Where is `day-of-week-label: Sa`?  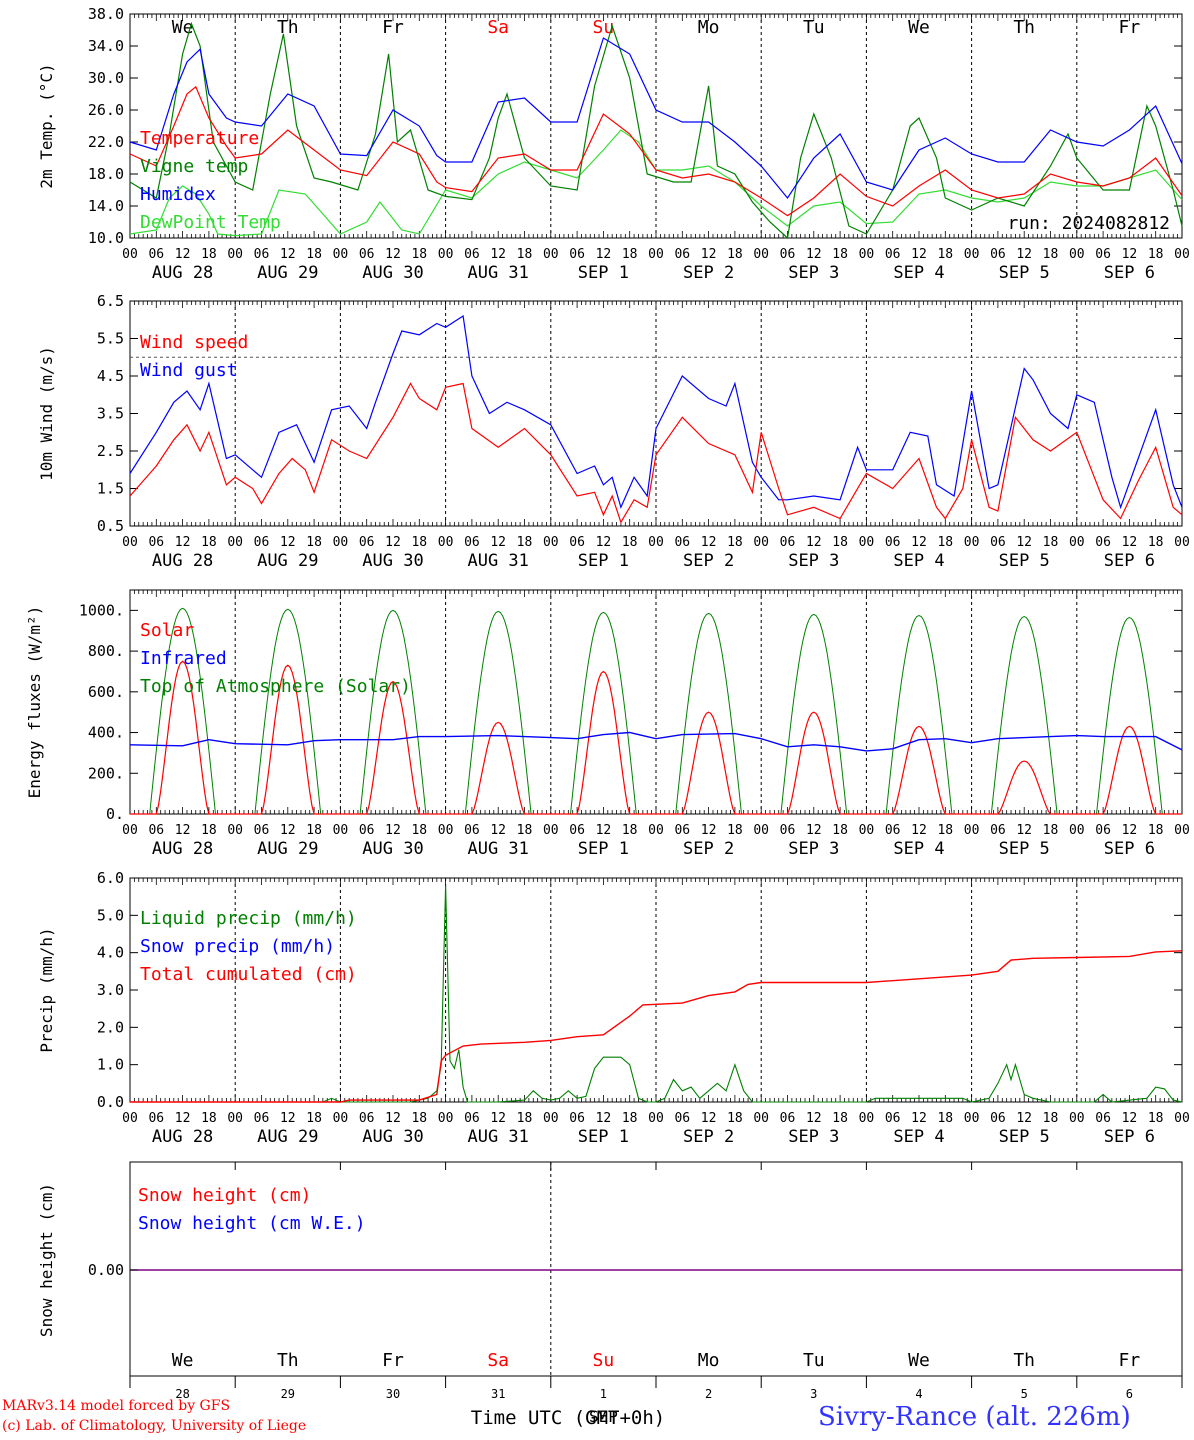 day-of-week-label: Sa is located at coordinates (498, 1360).